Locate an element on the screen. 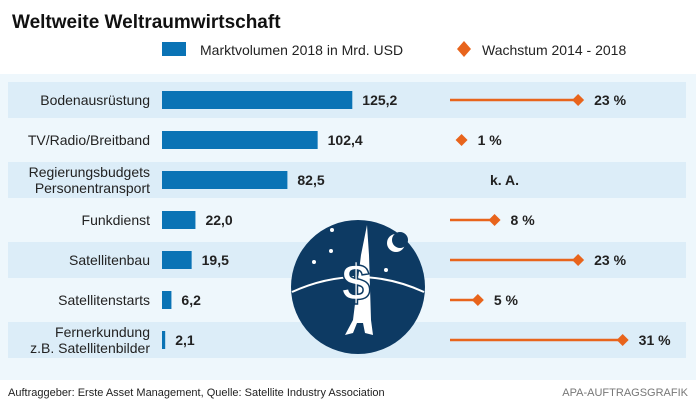 This screenshot has height=416, width=696. volume-label: 19,5 is located at coordinates (215, 260).